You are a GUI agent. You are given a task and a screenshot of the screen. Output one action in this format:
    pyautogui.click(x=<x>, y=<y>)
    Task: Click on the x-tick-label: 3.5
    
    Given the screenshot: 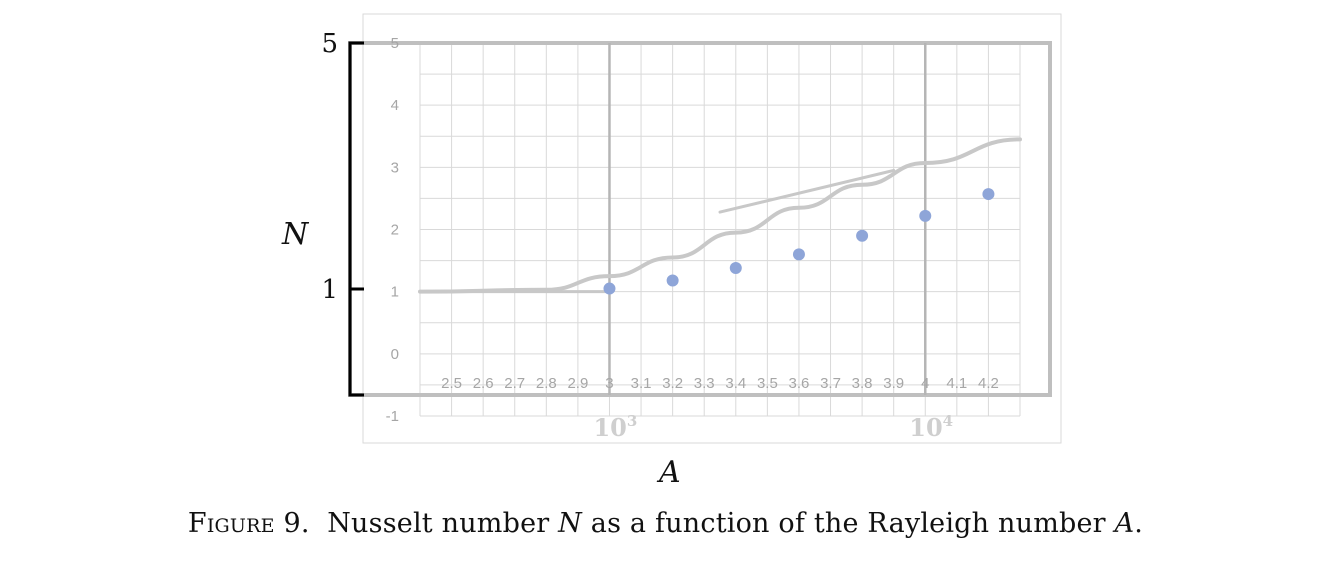 What is the action you would take?
    pyautogui.click(x=767, y=383)
    